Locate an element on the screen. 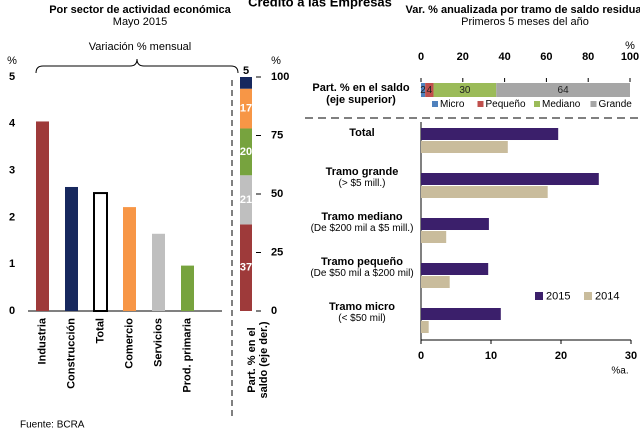  x2-tick-label: 80 is located at coordinates (588, 57).